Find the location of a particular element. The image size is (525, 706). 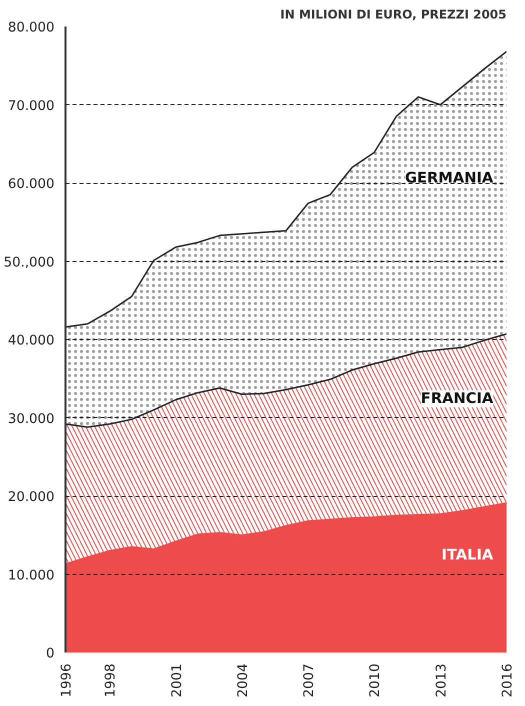

series-label: ITALIA is located at coordinates (467, 555).